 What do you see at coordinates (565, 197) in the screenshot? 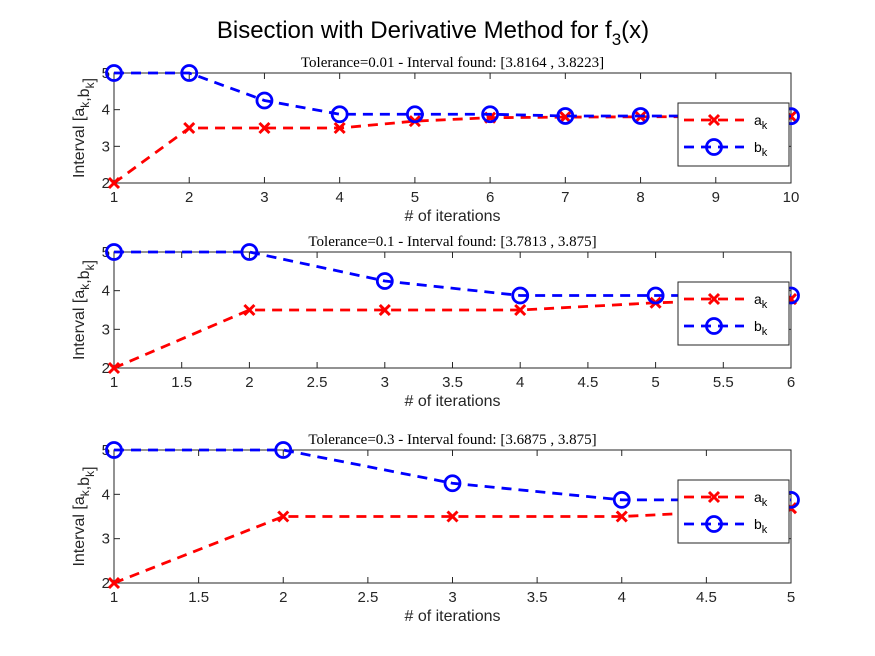
I see `x-tick-label: 7` at bounding box center [565, 197].